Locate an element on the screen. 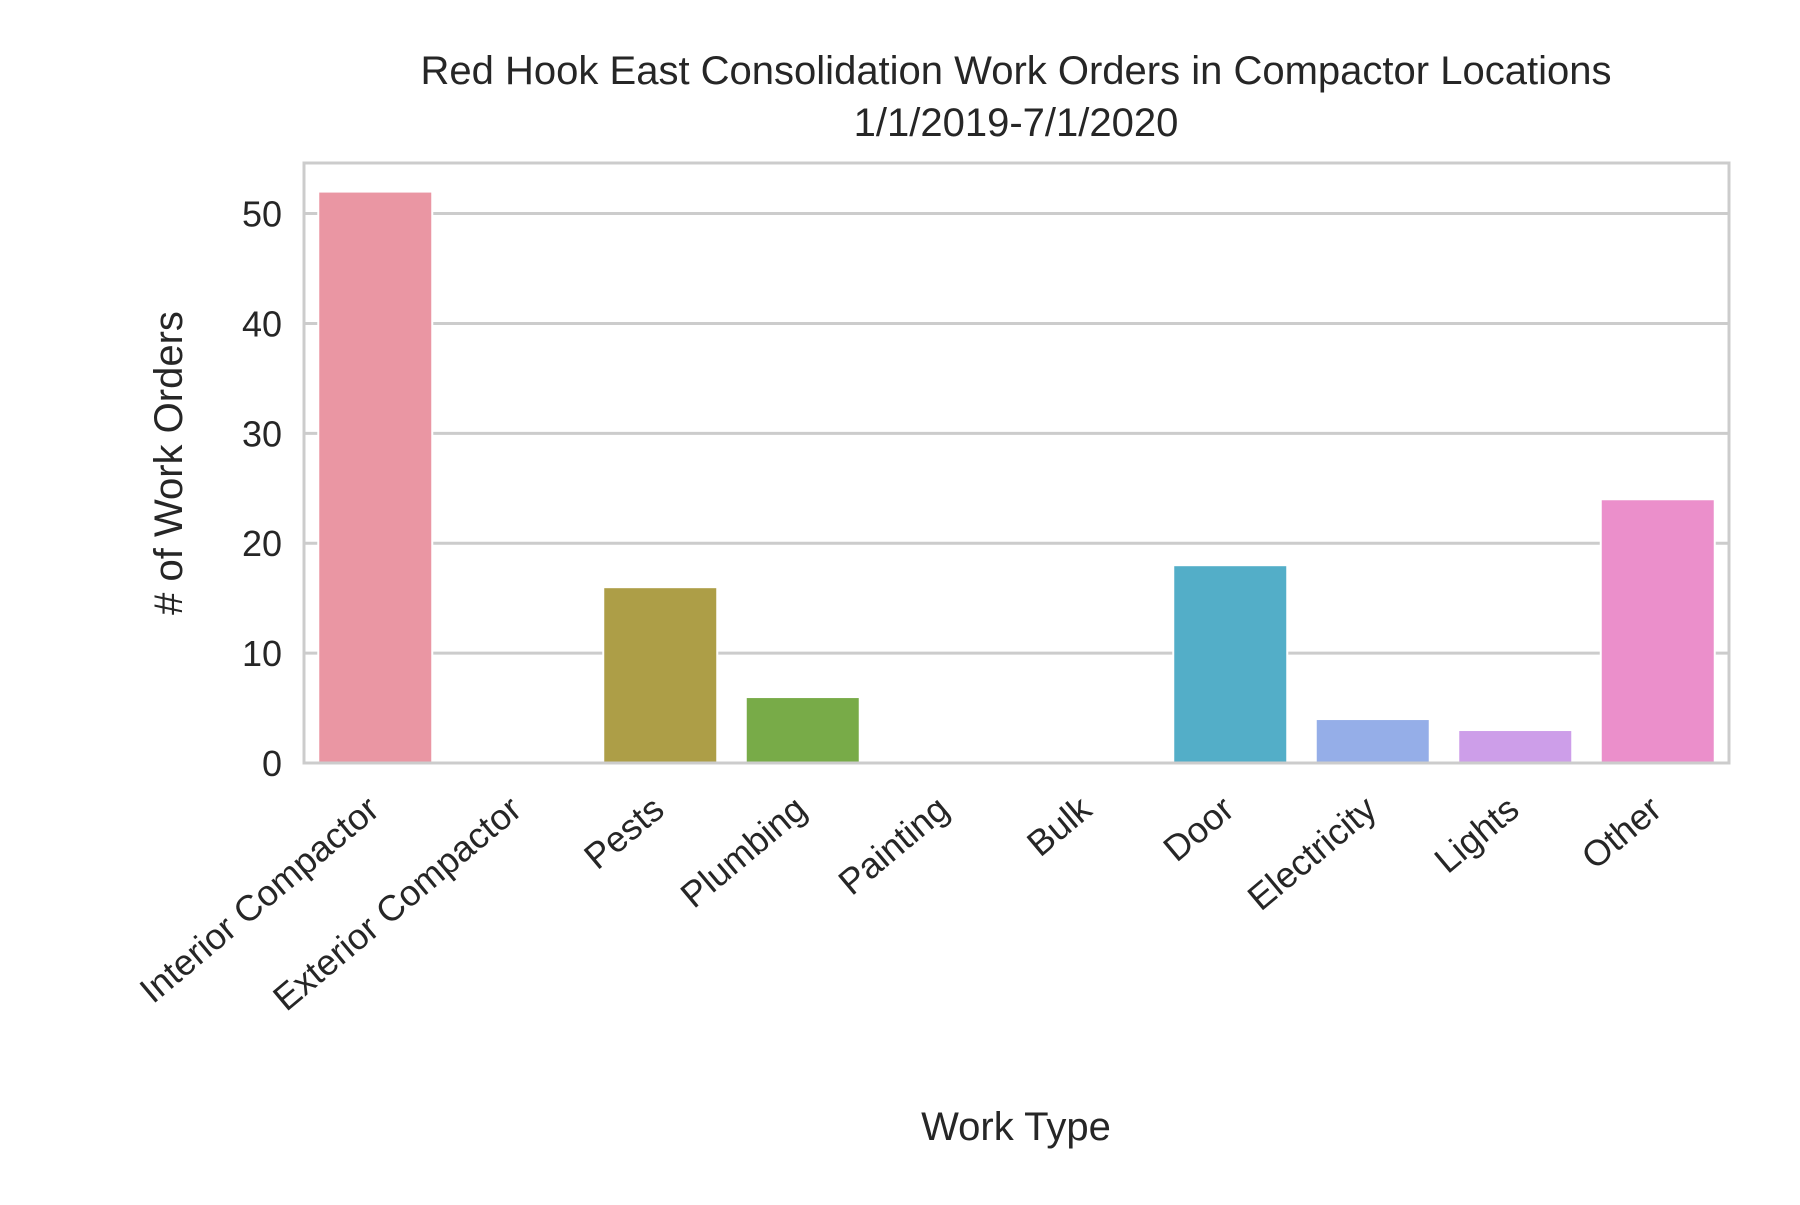 The image size is (1800, 1205). y-tick-label: 40 is located at coordinates (262, 323).